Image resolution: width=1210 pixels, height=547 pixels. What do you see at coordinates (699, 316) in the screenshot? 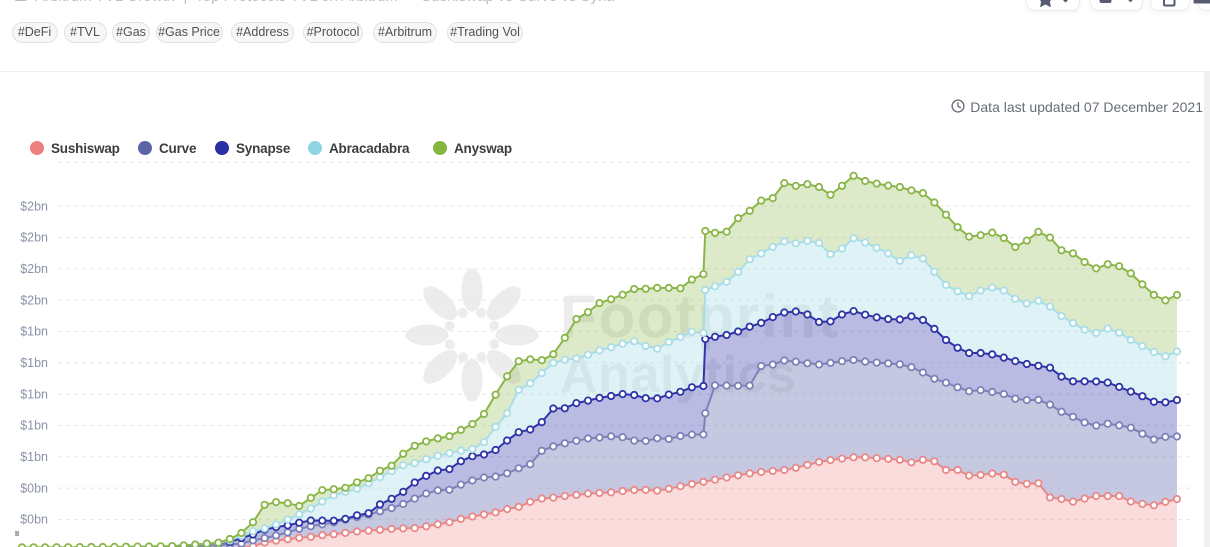
I see `svg-text: Footprint` at bounding box center [699, 316].